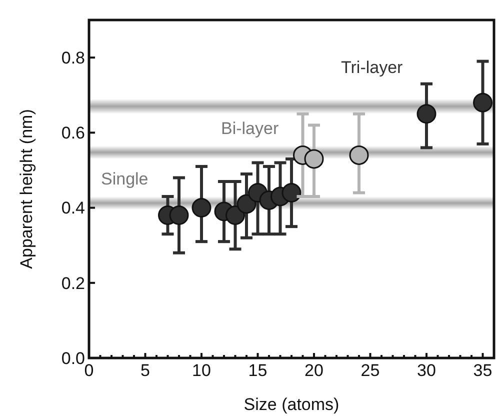 This screenshot has height=418, width=497. What do you see at coordinates (26, 189) in the screenshot?
I see `y-axis-title: Apparent height (nm)` at bounding box center [26, 189].